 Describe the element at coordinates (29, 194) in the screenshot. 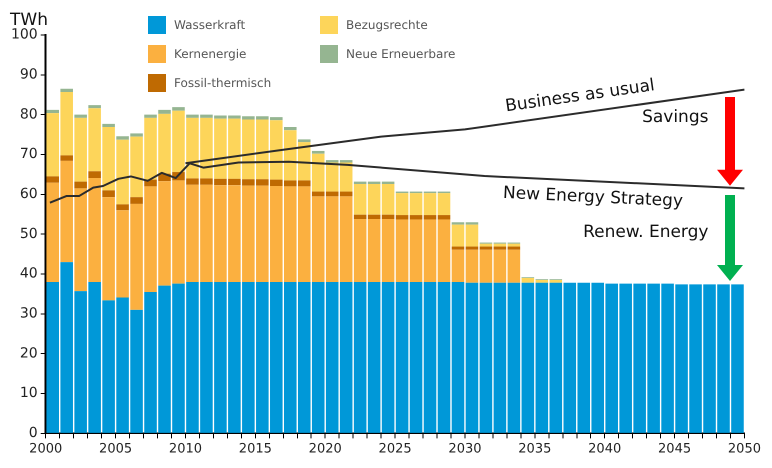

I see `y-tick-label: 60` at that location.